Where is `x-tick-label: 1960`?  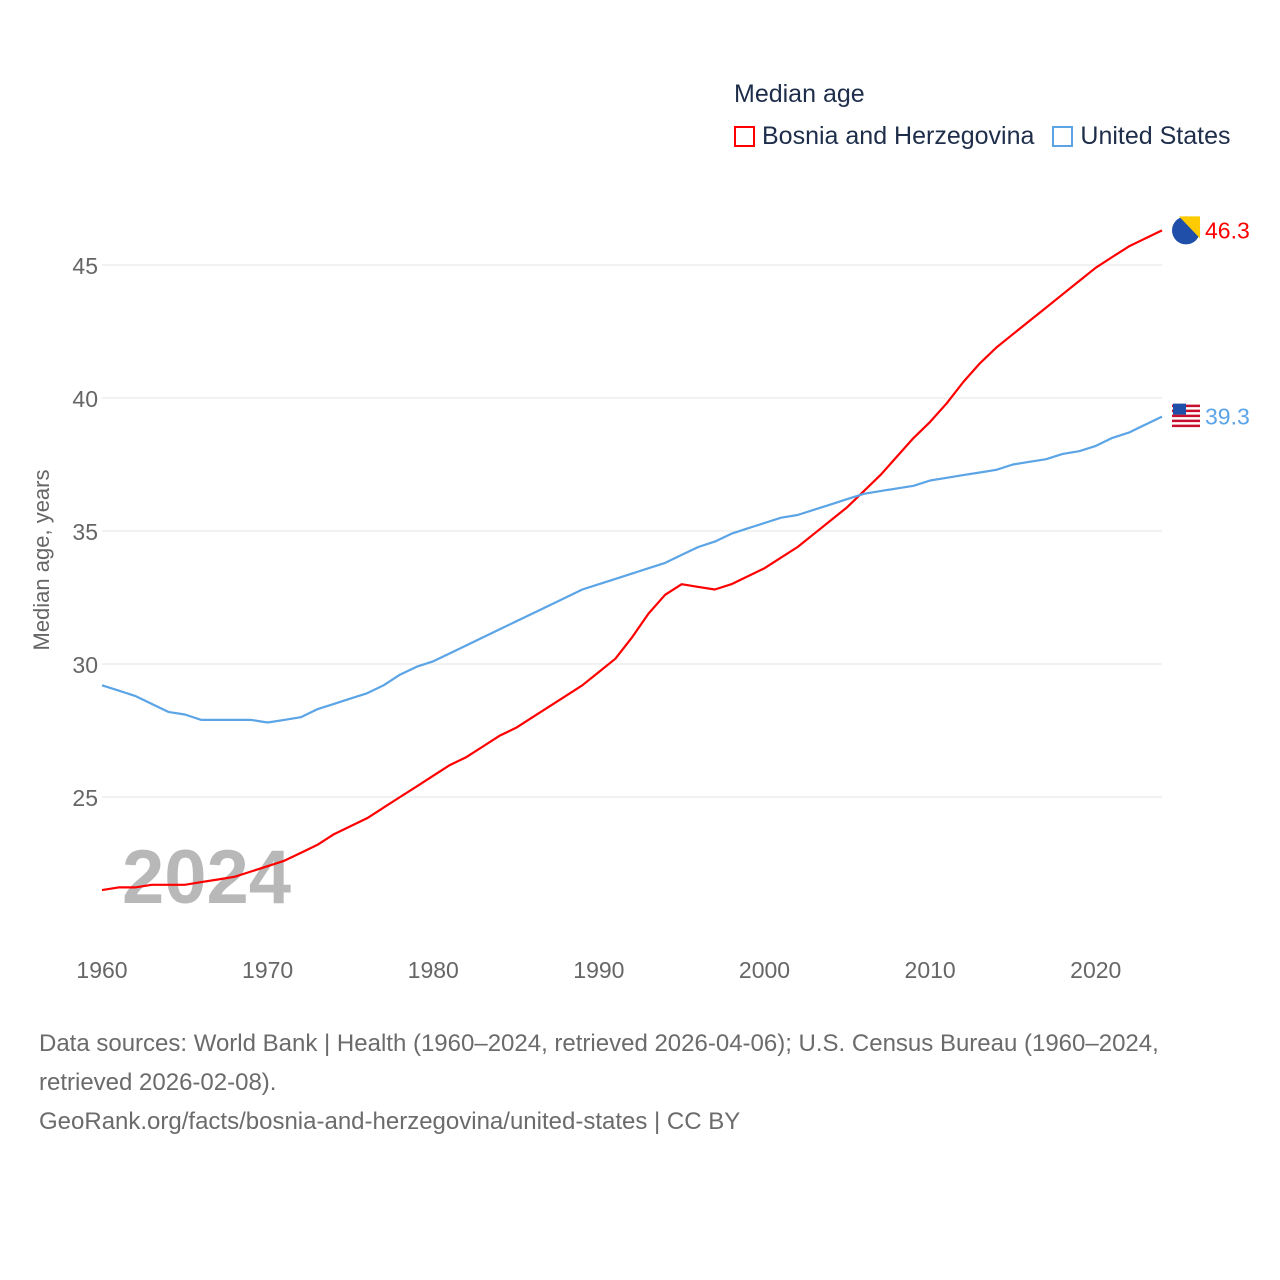
x-tick-label: 1960 is located at coordinates (101, 970).